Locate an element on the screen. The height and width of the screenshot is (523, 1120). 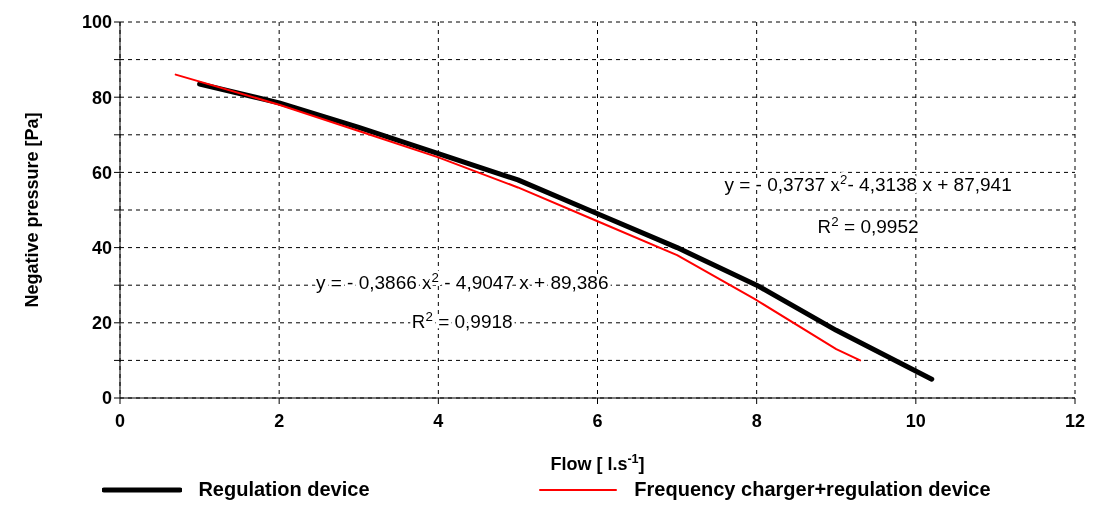
x-tick-label: 10 is located at coordinates (915, 420).